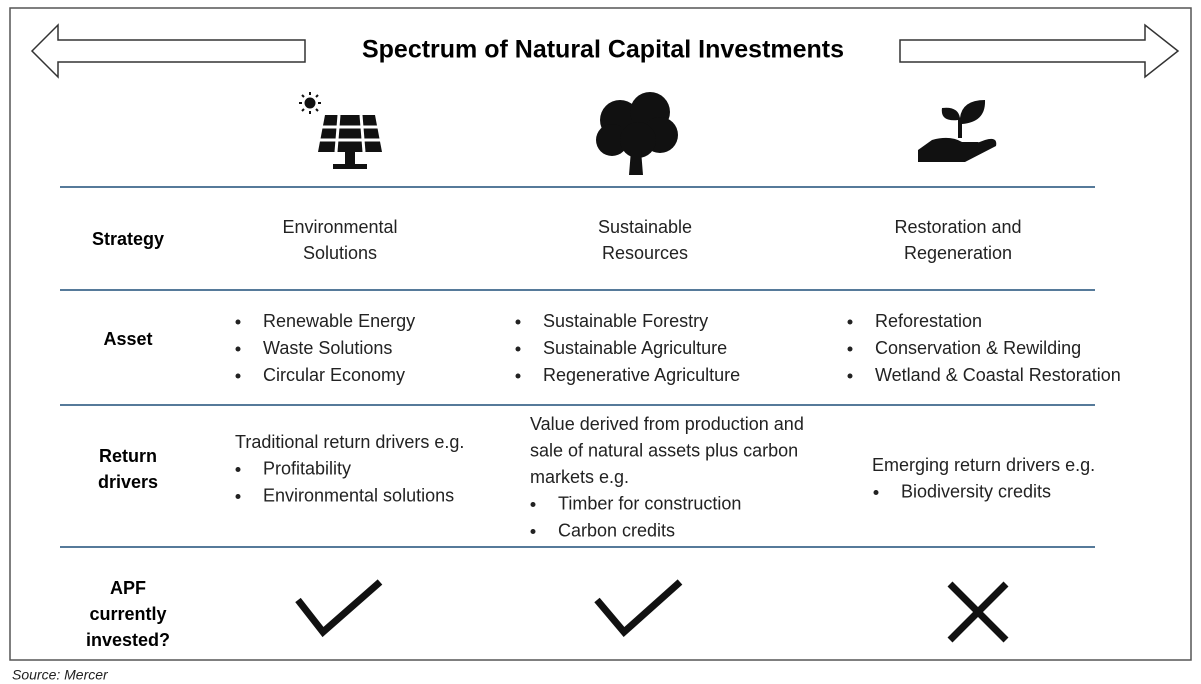 This screenshot has height=684, width=1201. What do you see at coordinates (340, 253) in the screenshot?
I see `strategy-text: Solutions` at bounding box center [340, 253].